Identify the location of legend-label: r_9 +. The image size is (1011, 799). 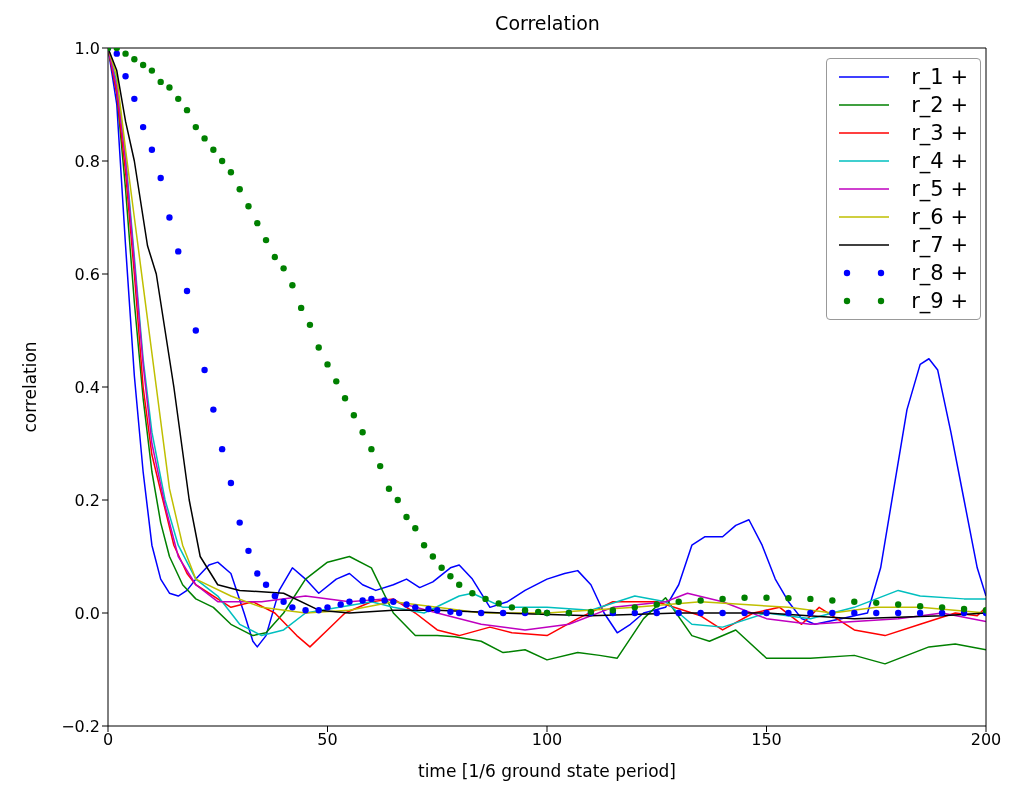
(939, 301).